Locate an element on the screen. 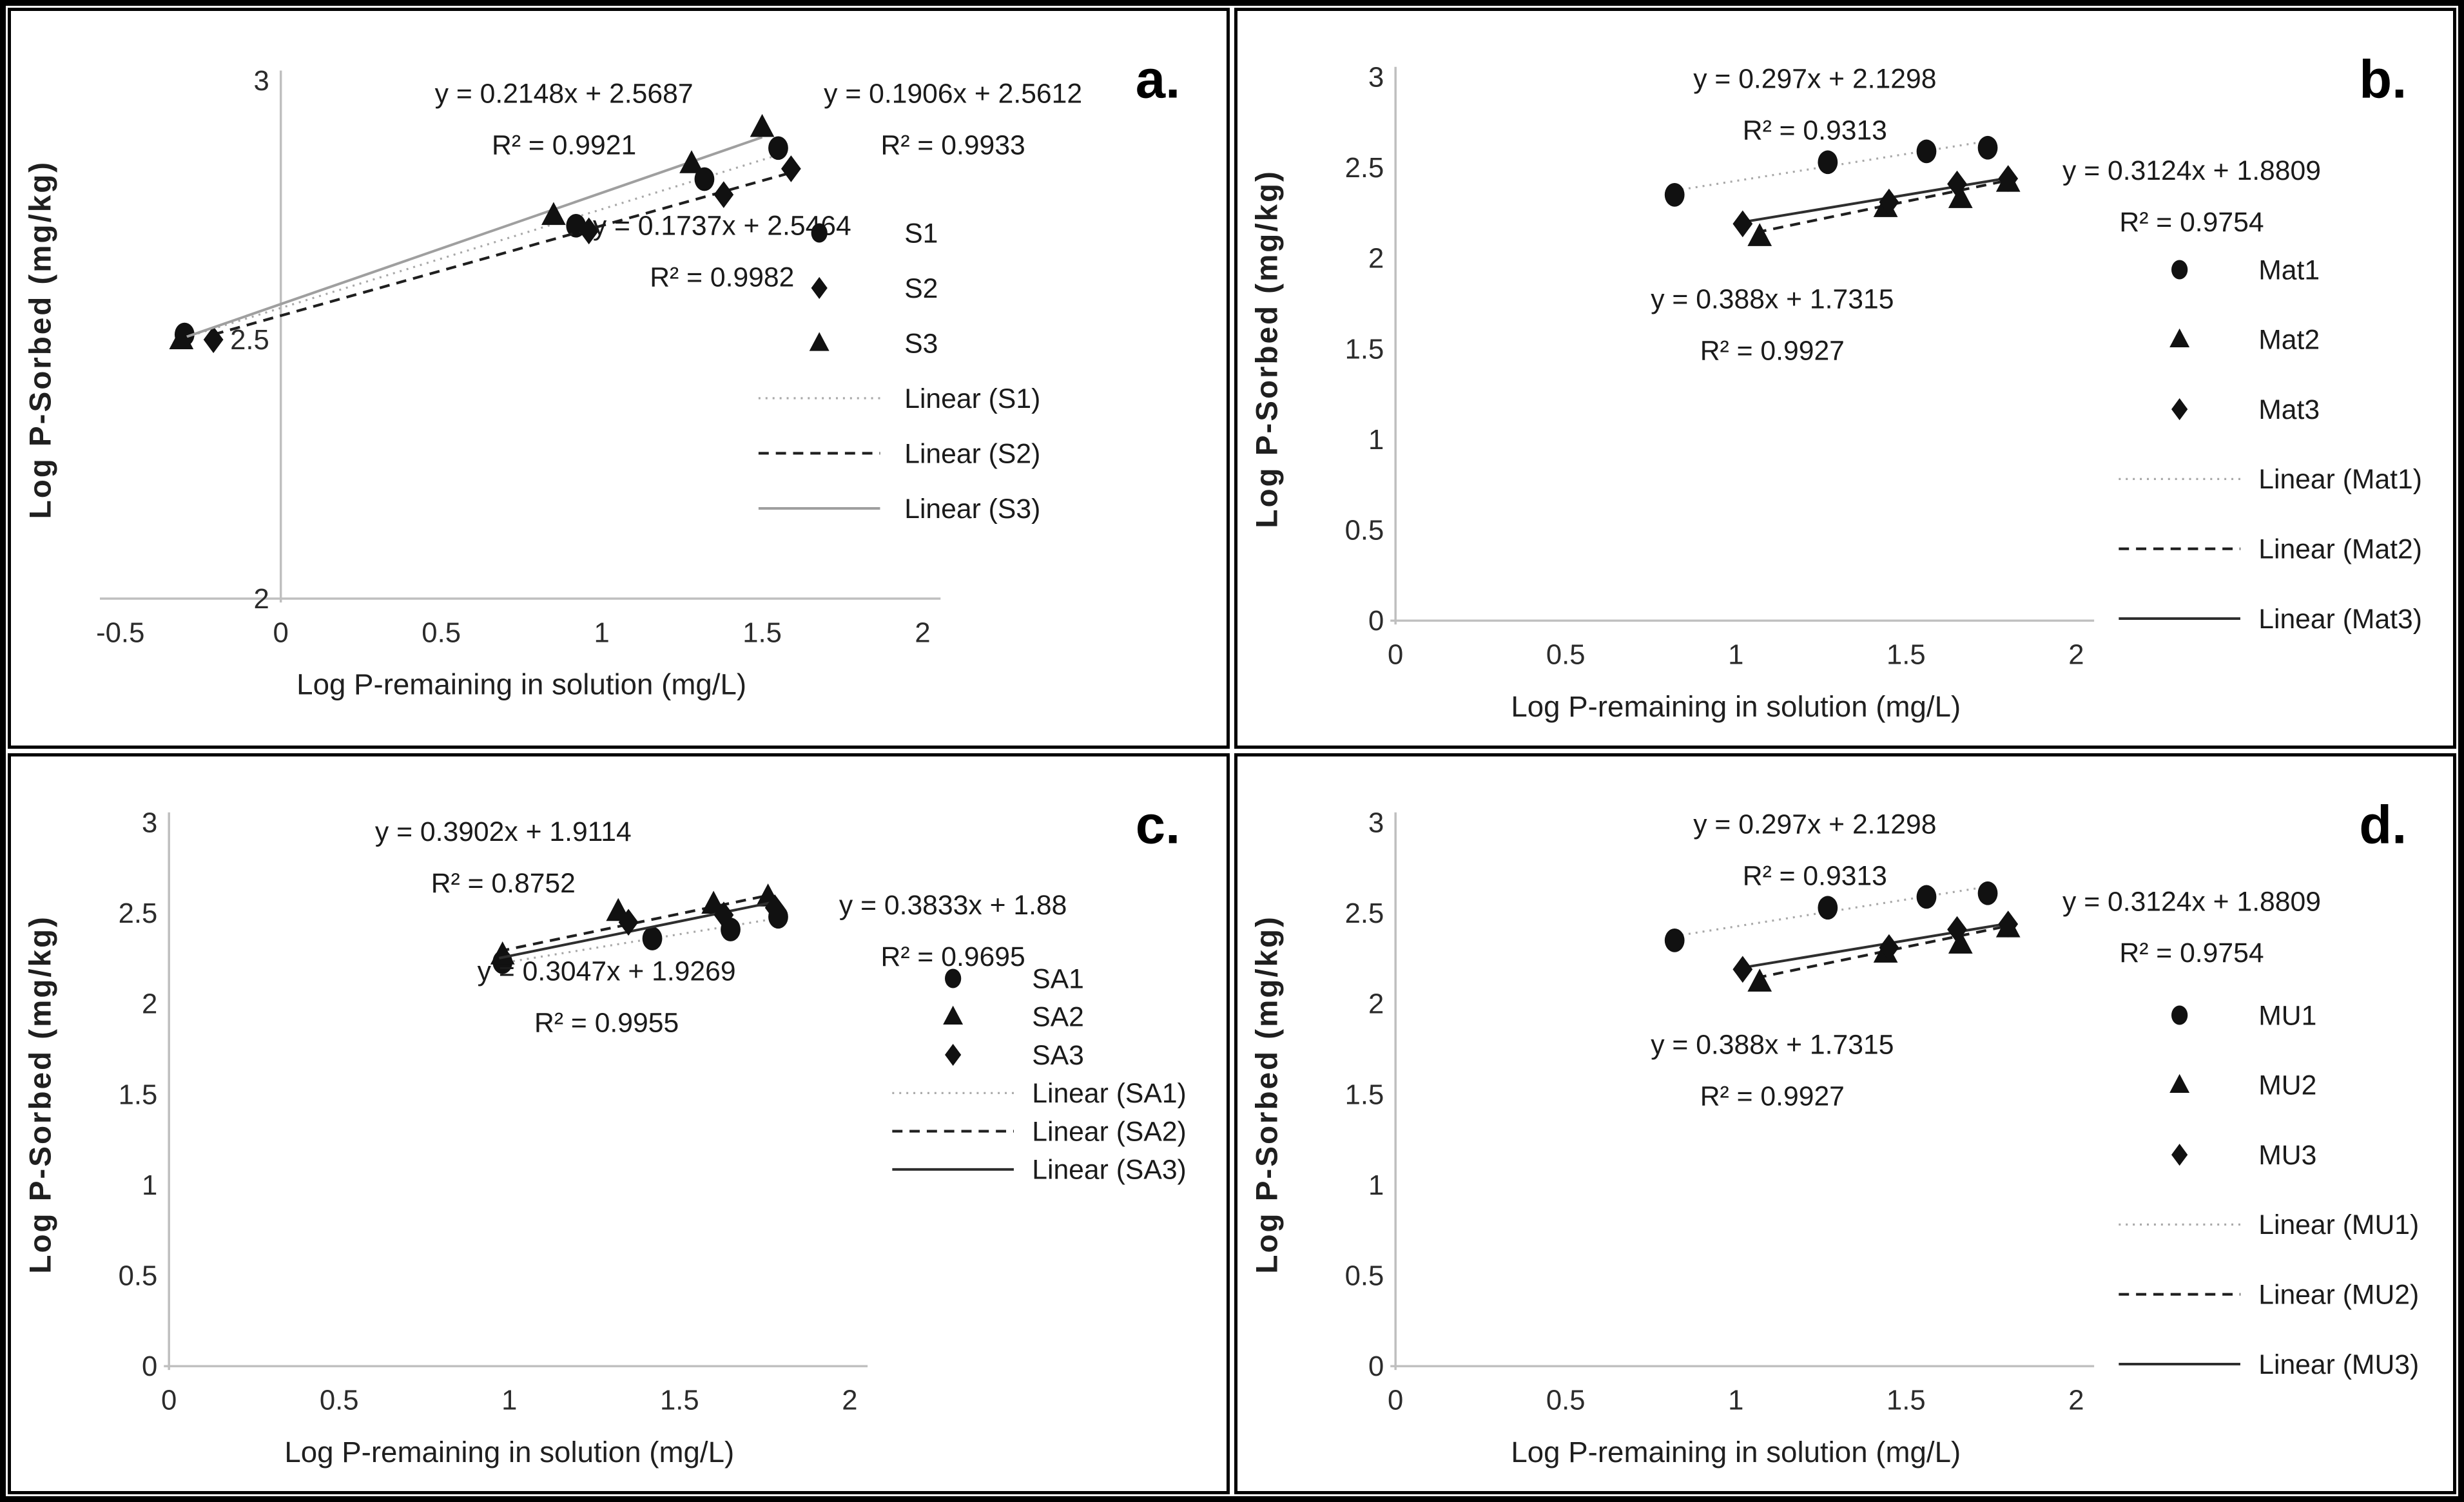 The height and width of the screenshot is (1502, 2464). legend-label-MU1: MU1 is located at coordinates (2287, 1015).